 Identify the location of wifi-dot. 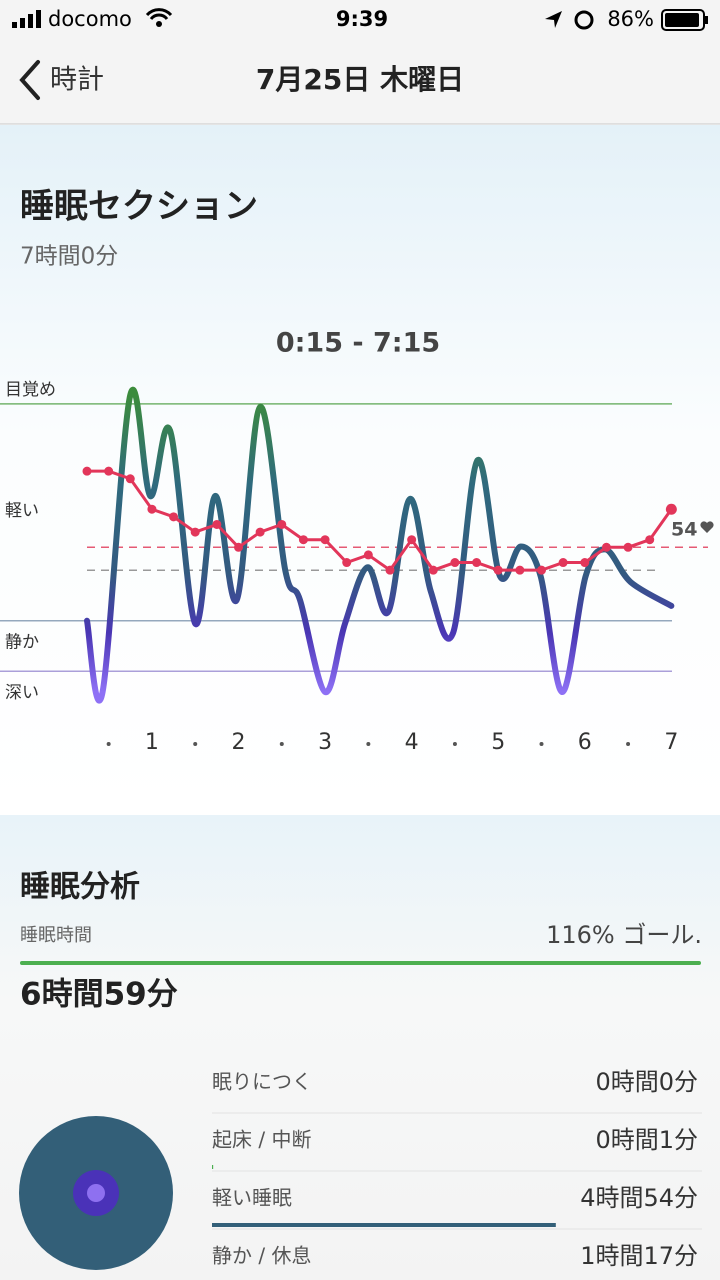
(159, 24).